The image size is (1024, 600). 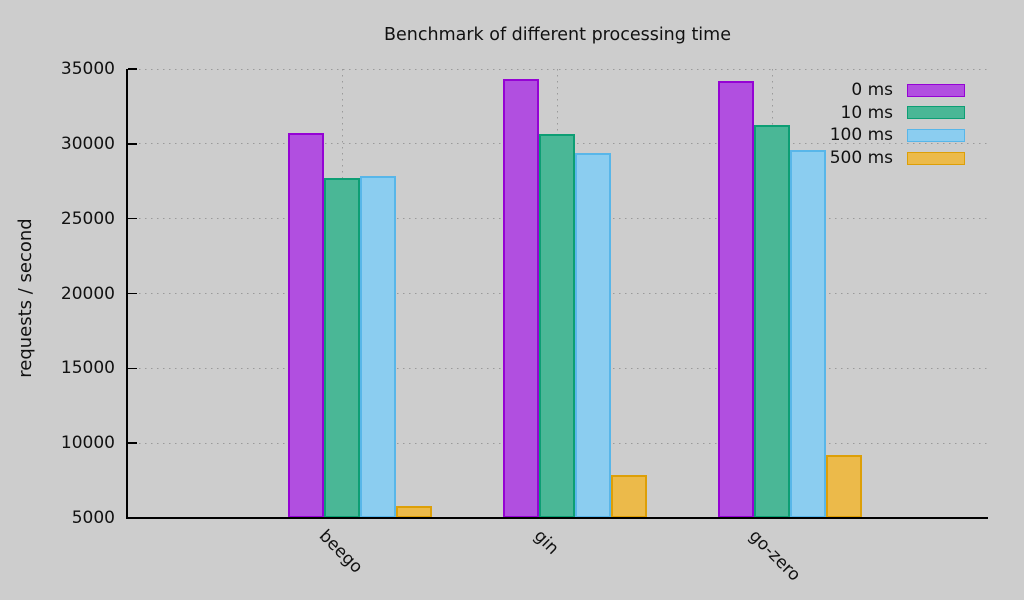 What do you see at coordinates (866, 112) in the screenshot?
I see `legend-label: 10 ms` at bounding box center [866, 112].